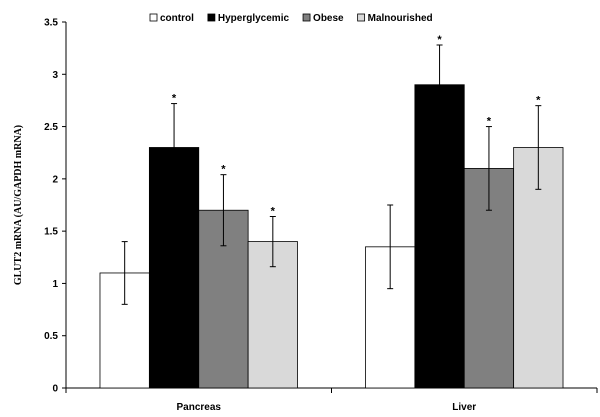 The height and width of the screenshot is (417, 600). Describe the element at coordinates (254, 18) in the screenshot. I see `legend-label: Hyperglycemic` at that location.